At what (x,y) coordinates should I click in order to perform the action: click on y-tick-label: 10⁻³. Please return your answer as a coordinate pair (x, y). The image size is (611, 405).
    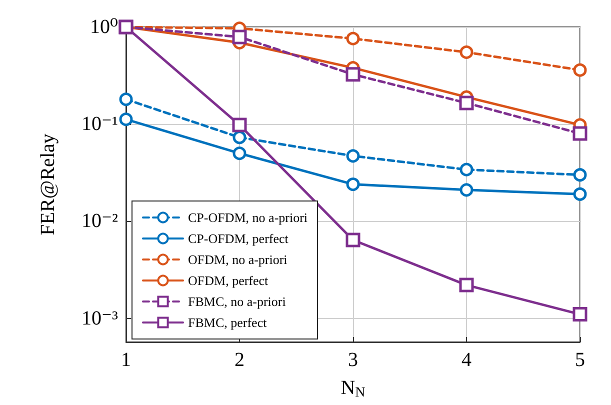
    Looking at the image, I should click on (99, 318).